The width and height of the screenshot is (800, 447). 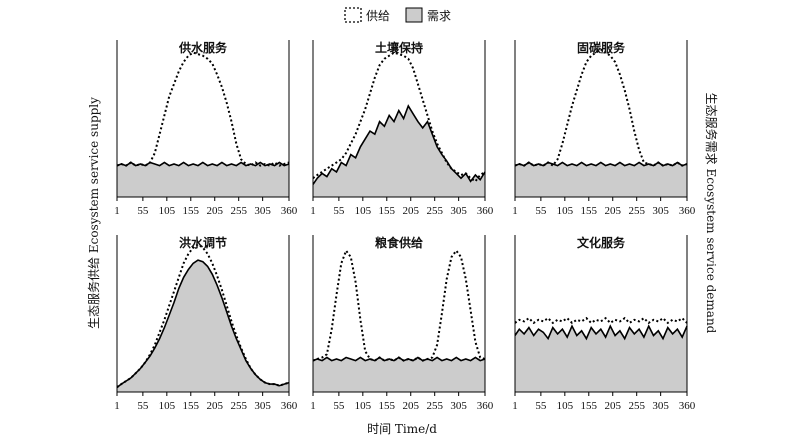 I want to click on legend-supply-swatch, so click(x=353, y=15).